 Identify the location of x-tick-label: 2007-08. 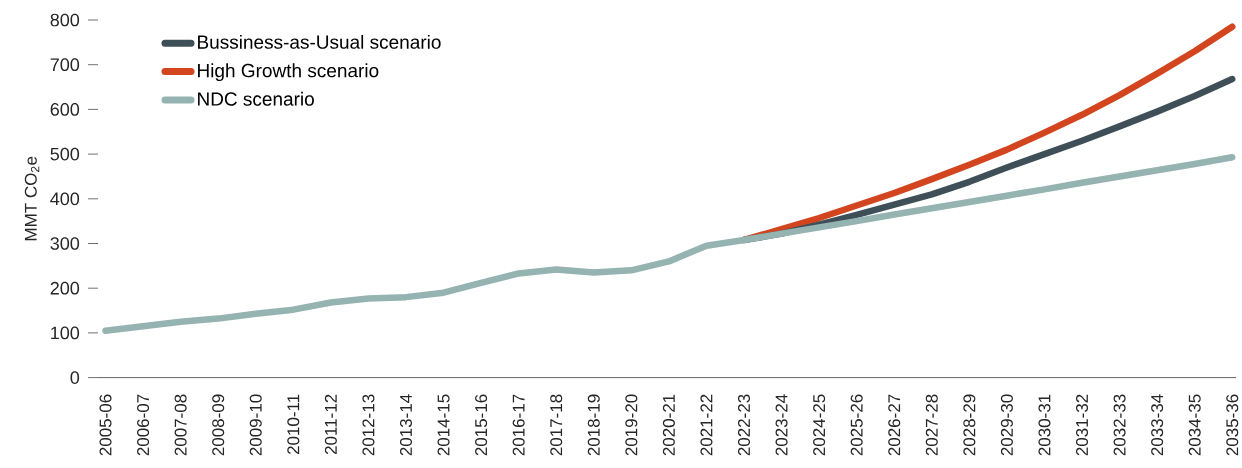
(180, 425).